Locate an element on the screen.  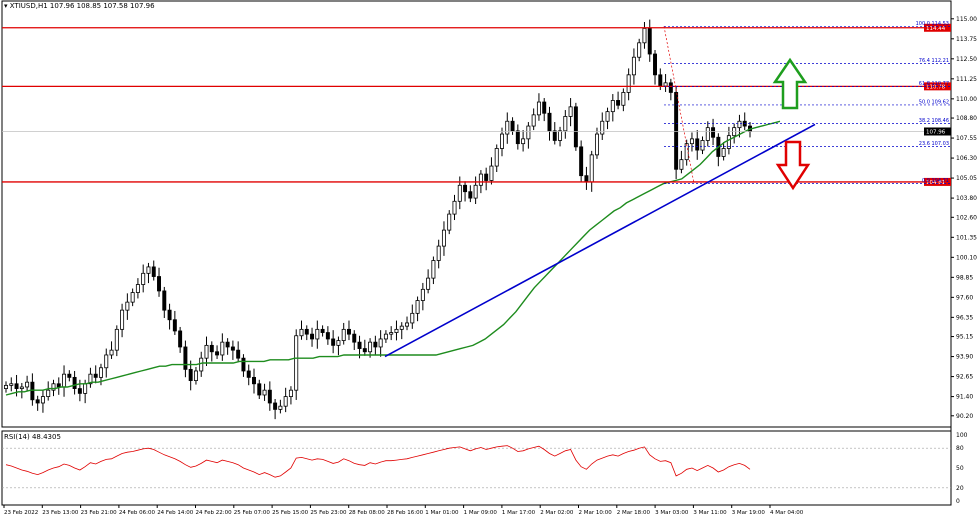
level-price-tag is located at coordinates (937, 27).